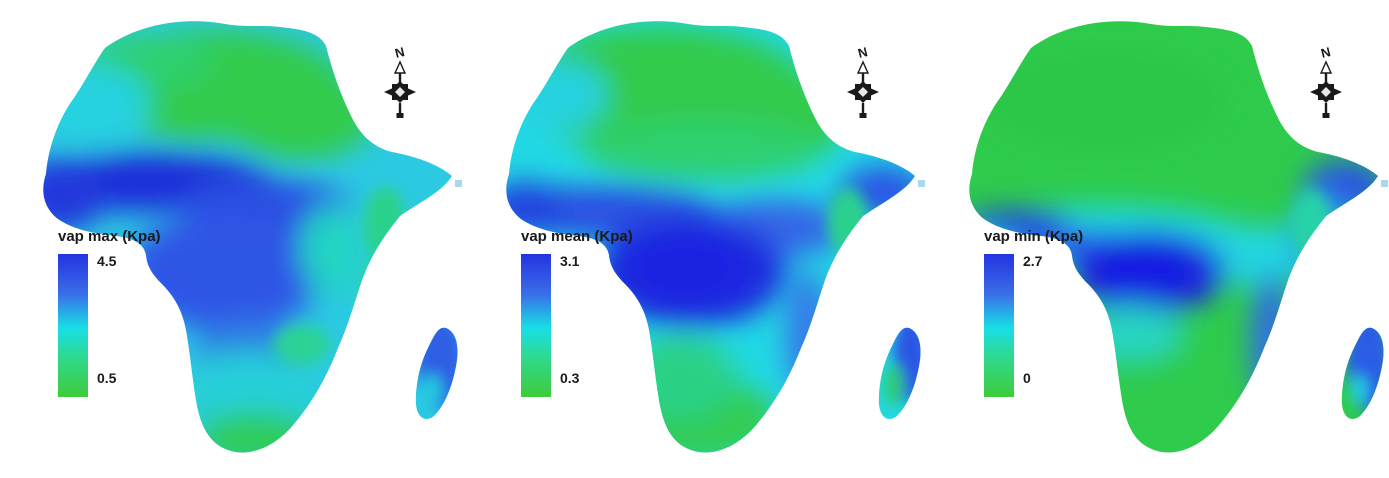  I want to click on legend-vap-min: vap min (Kpa) 2.7 0, so click(1033, 312).